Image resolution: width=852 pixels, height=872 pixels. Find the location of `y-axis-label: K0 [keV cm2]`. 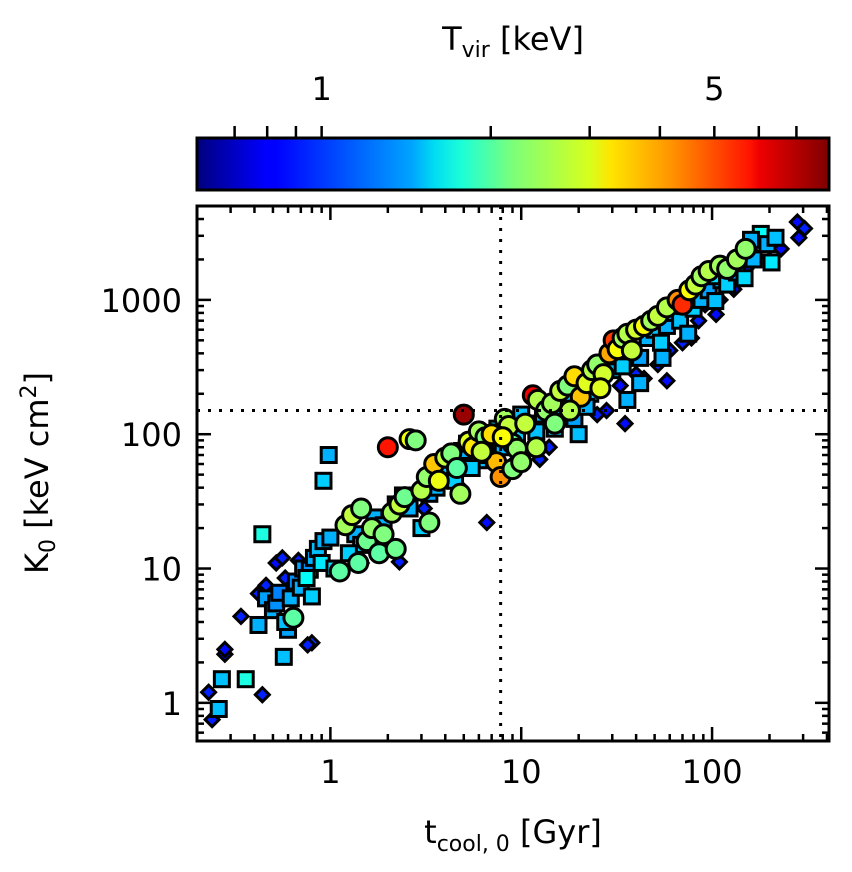

y-axis-label: K0 [keV cm2] is located at coordinates (39, 473).